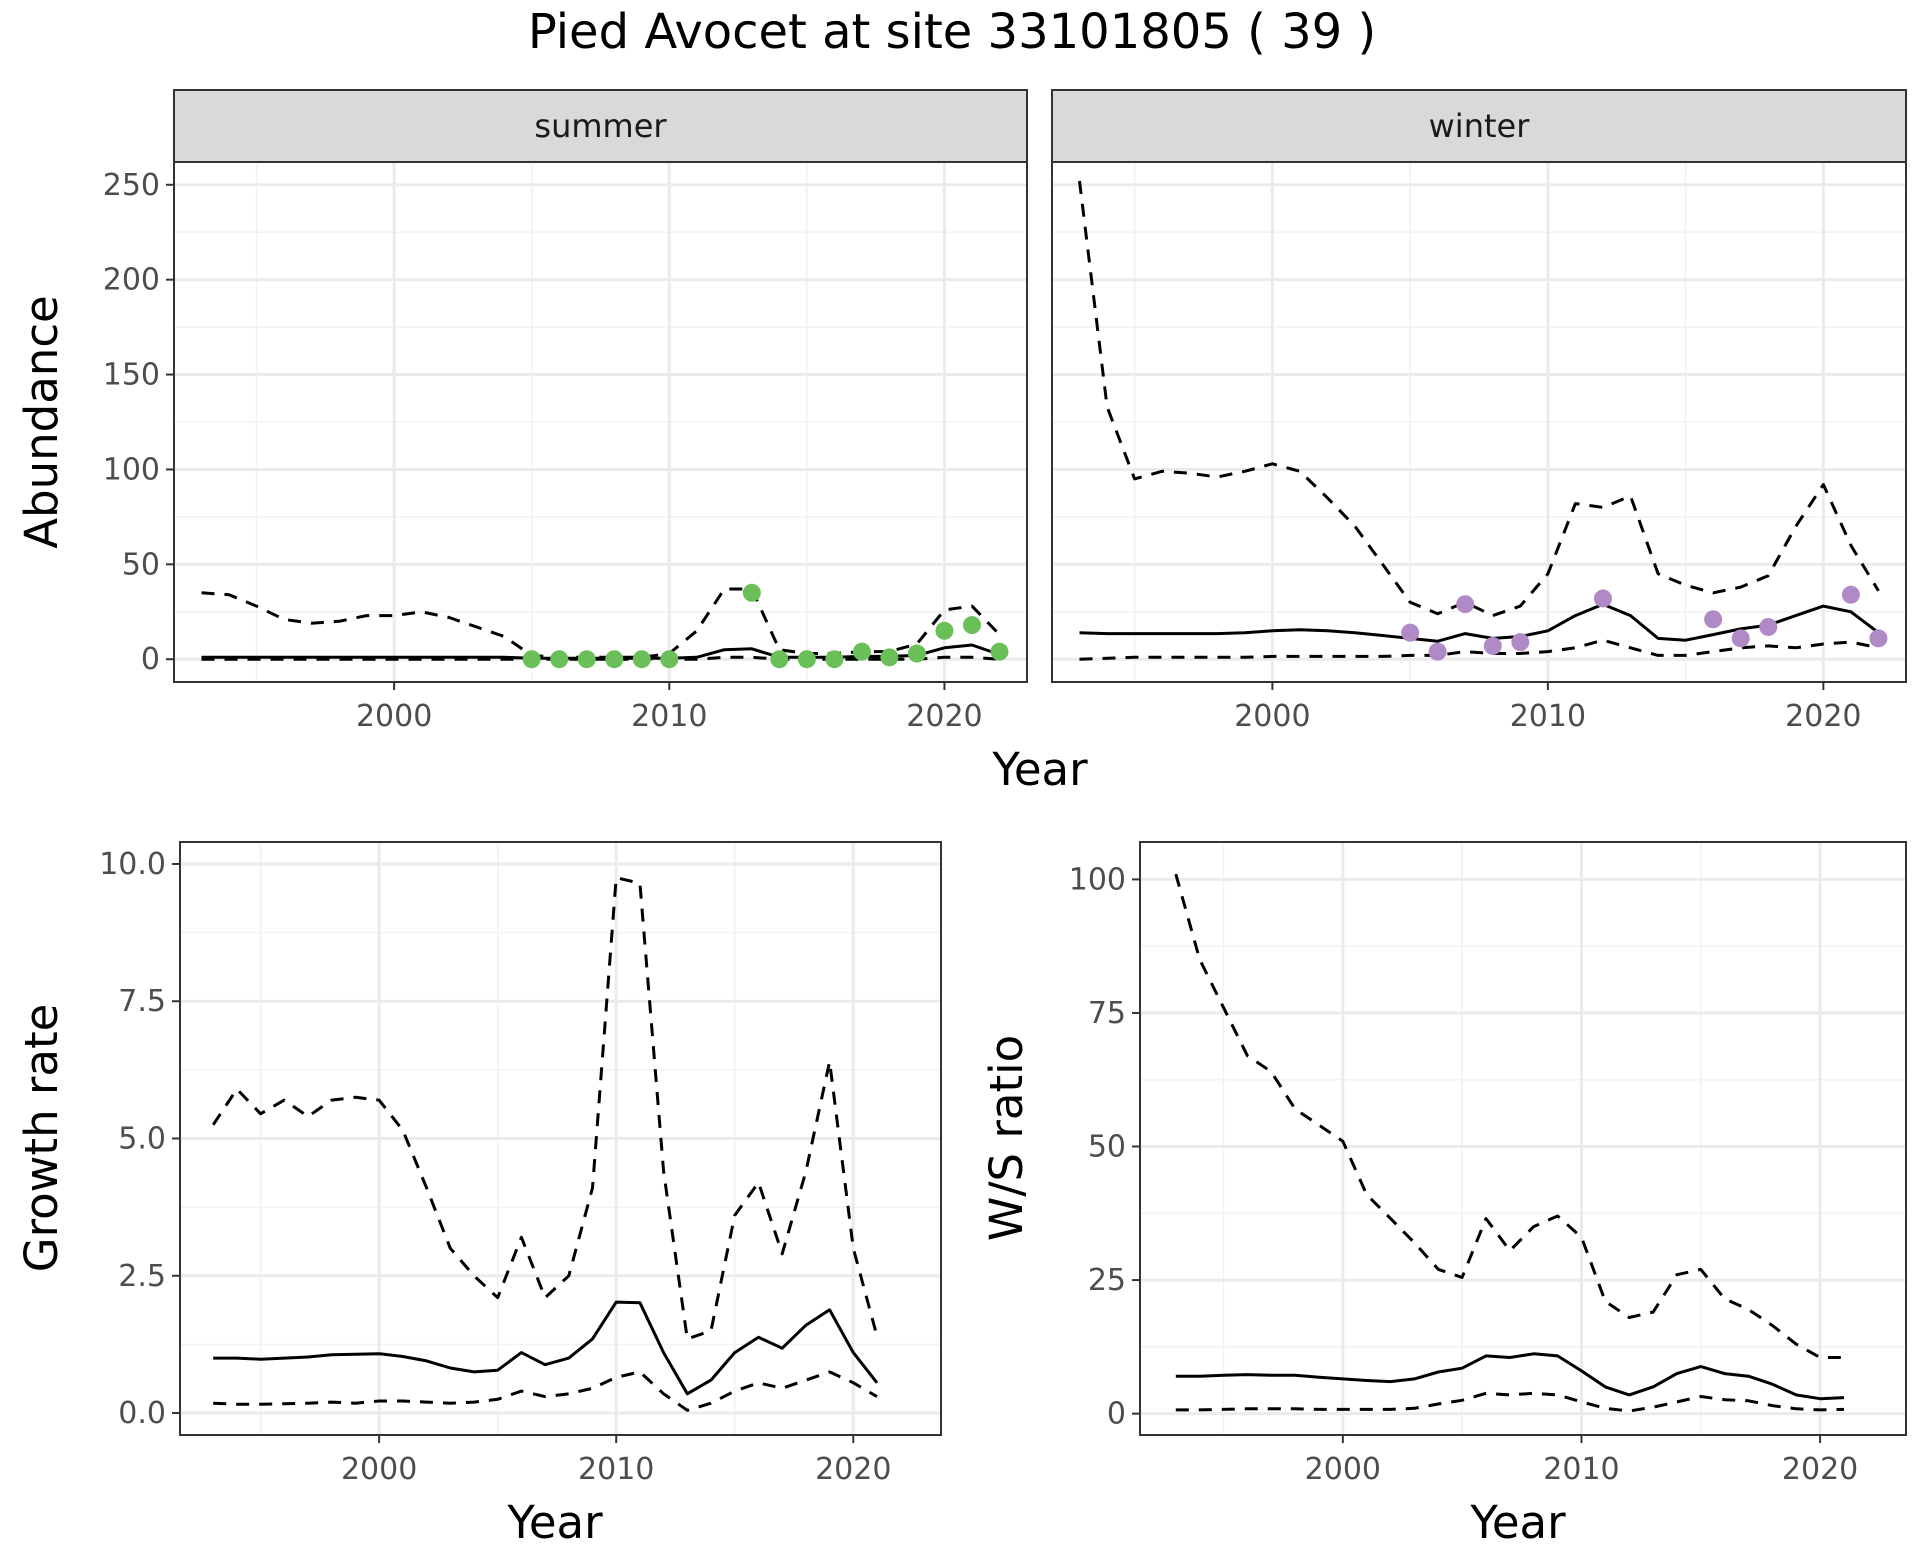 The height and width of the screenshot is (1560, 1920). What do you see at coordinates (1006, 1138) in the screenshot?
I see `y-axis-title: W/S ratio` at bounding box center [1006, 1138].